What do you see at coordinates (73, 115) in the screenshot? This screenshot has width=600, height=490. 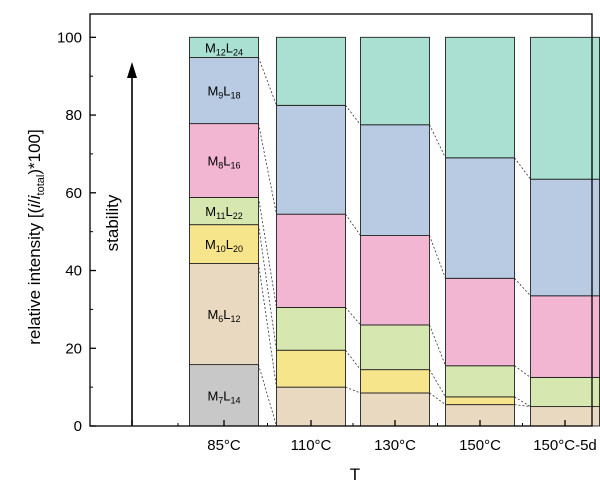 I see `y-tick-label: 80` at bounding box center [73, 115].